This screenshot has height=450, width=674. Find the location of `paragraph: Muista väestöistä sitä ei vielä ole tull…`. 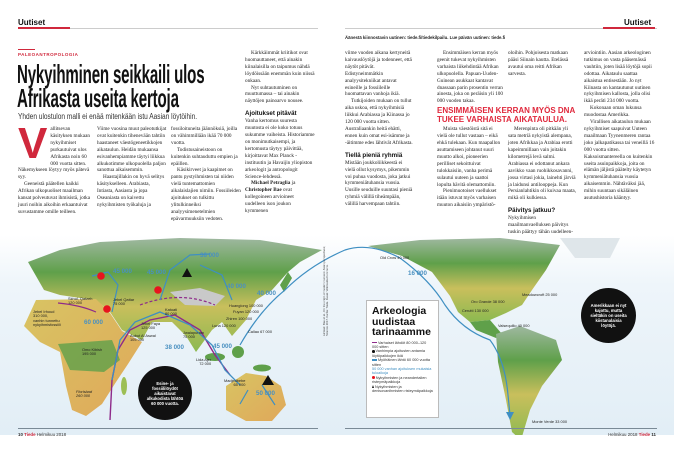

paragraph: Muista väestöistä sitä ei vielä ole tull… is located at coordinates (469, 157).